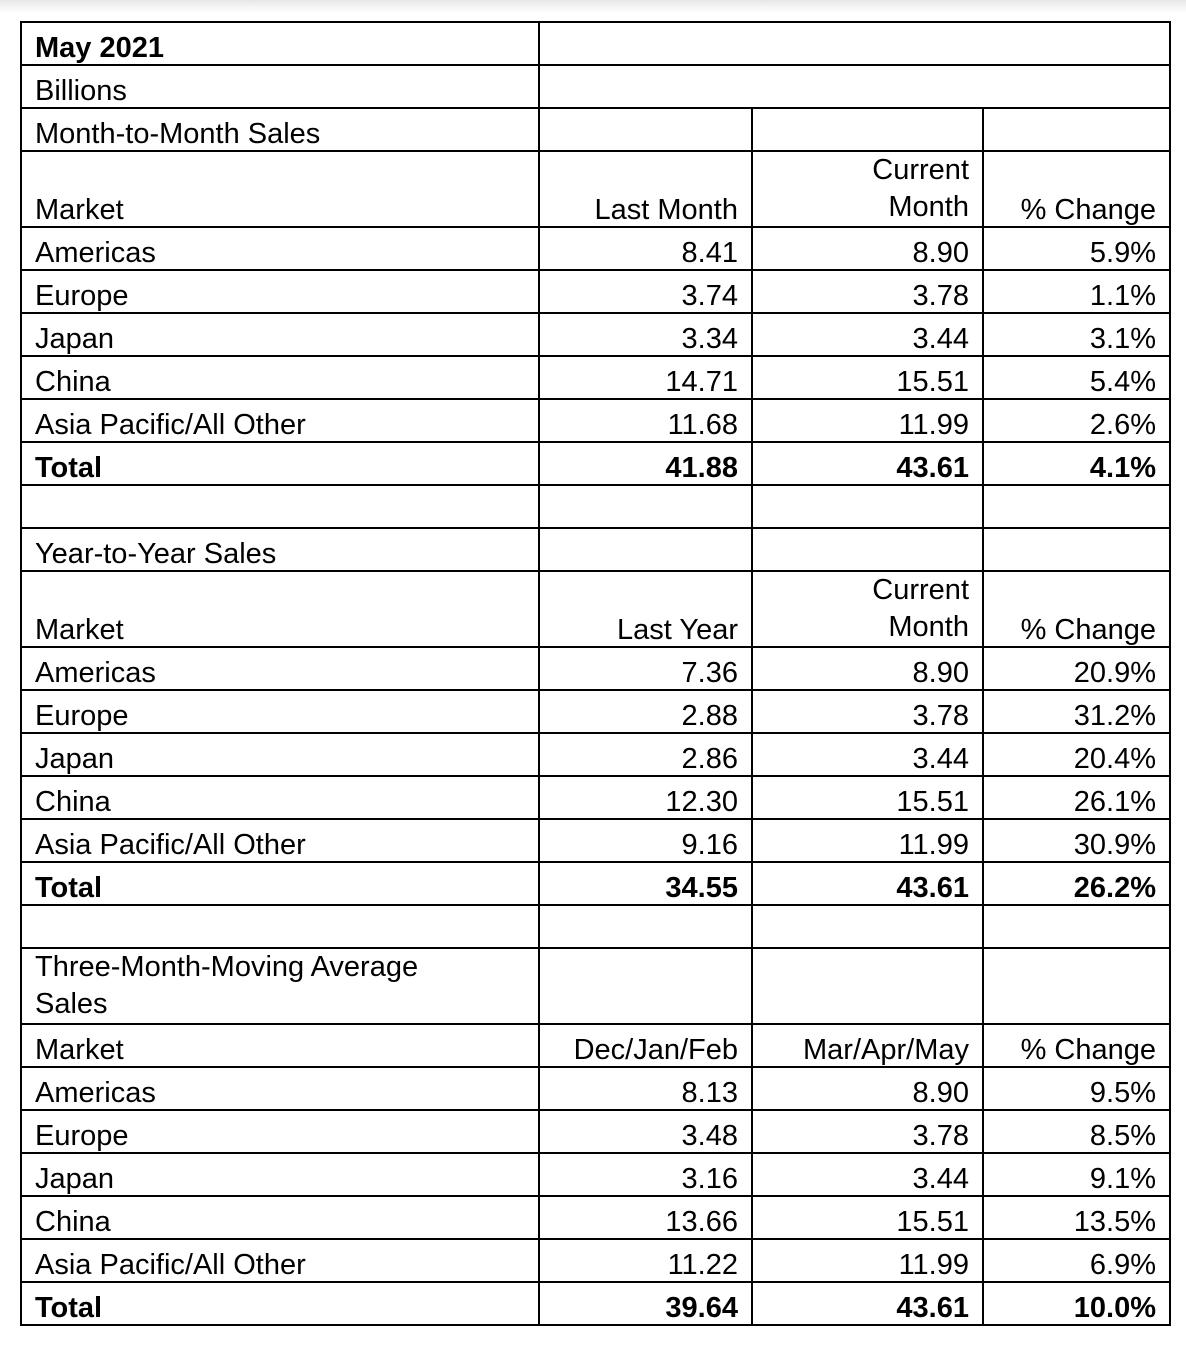 Image resolution: width=1186 pixels, height=1348 pixels. I want to click on units-row: Billions, so click(596, 86).